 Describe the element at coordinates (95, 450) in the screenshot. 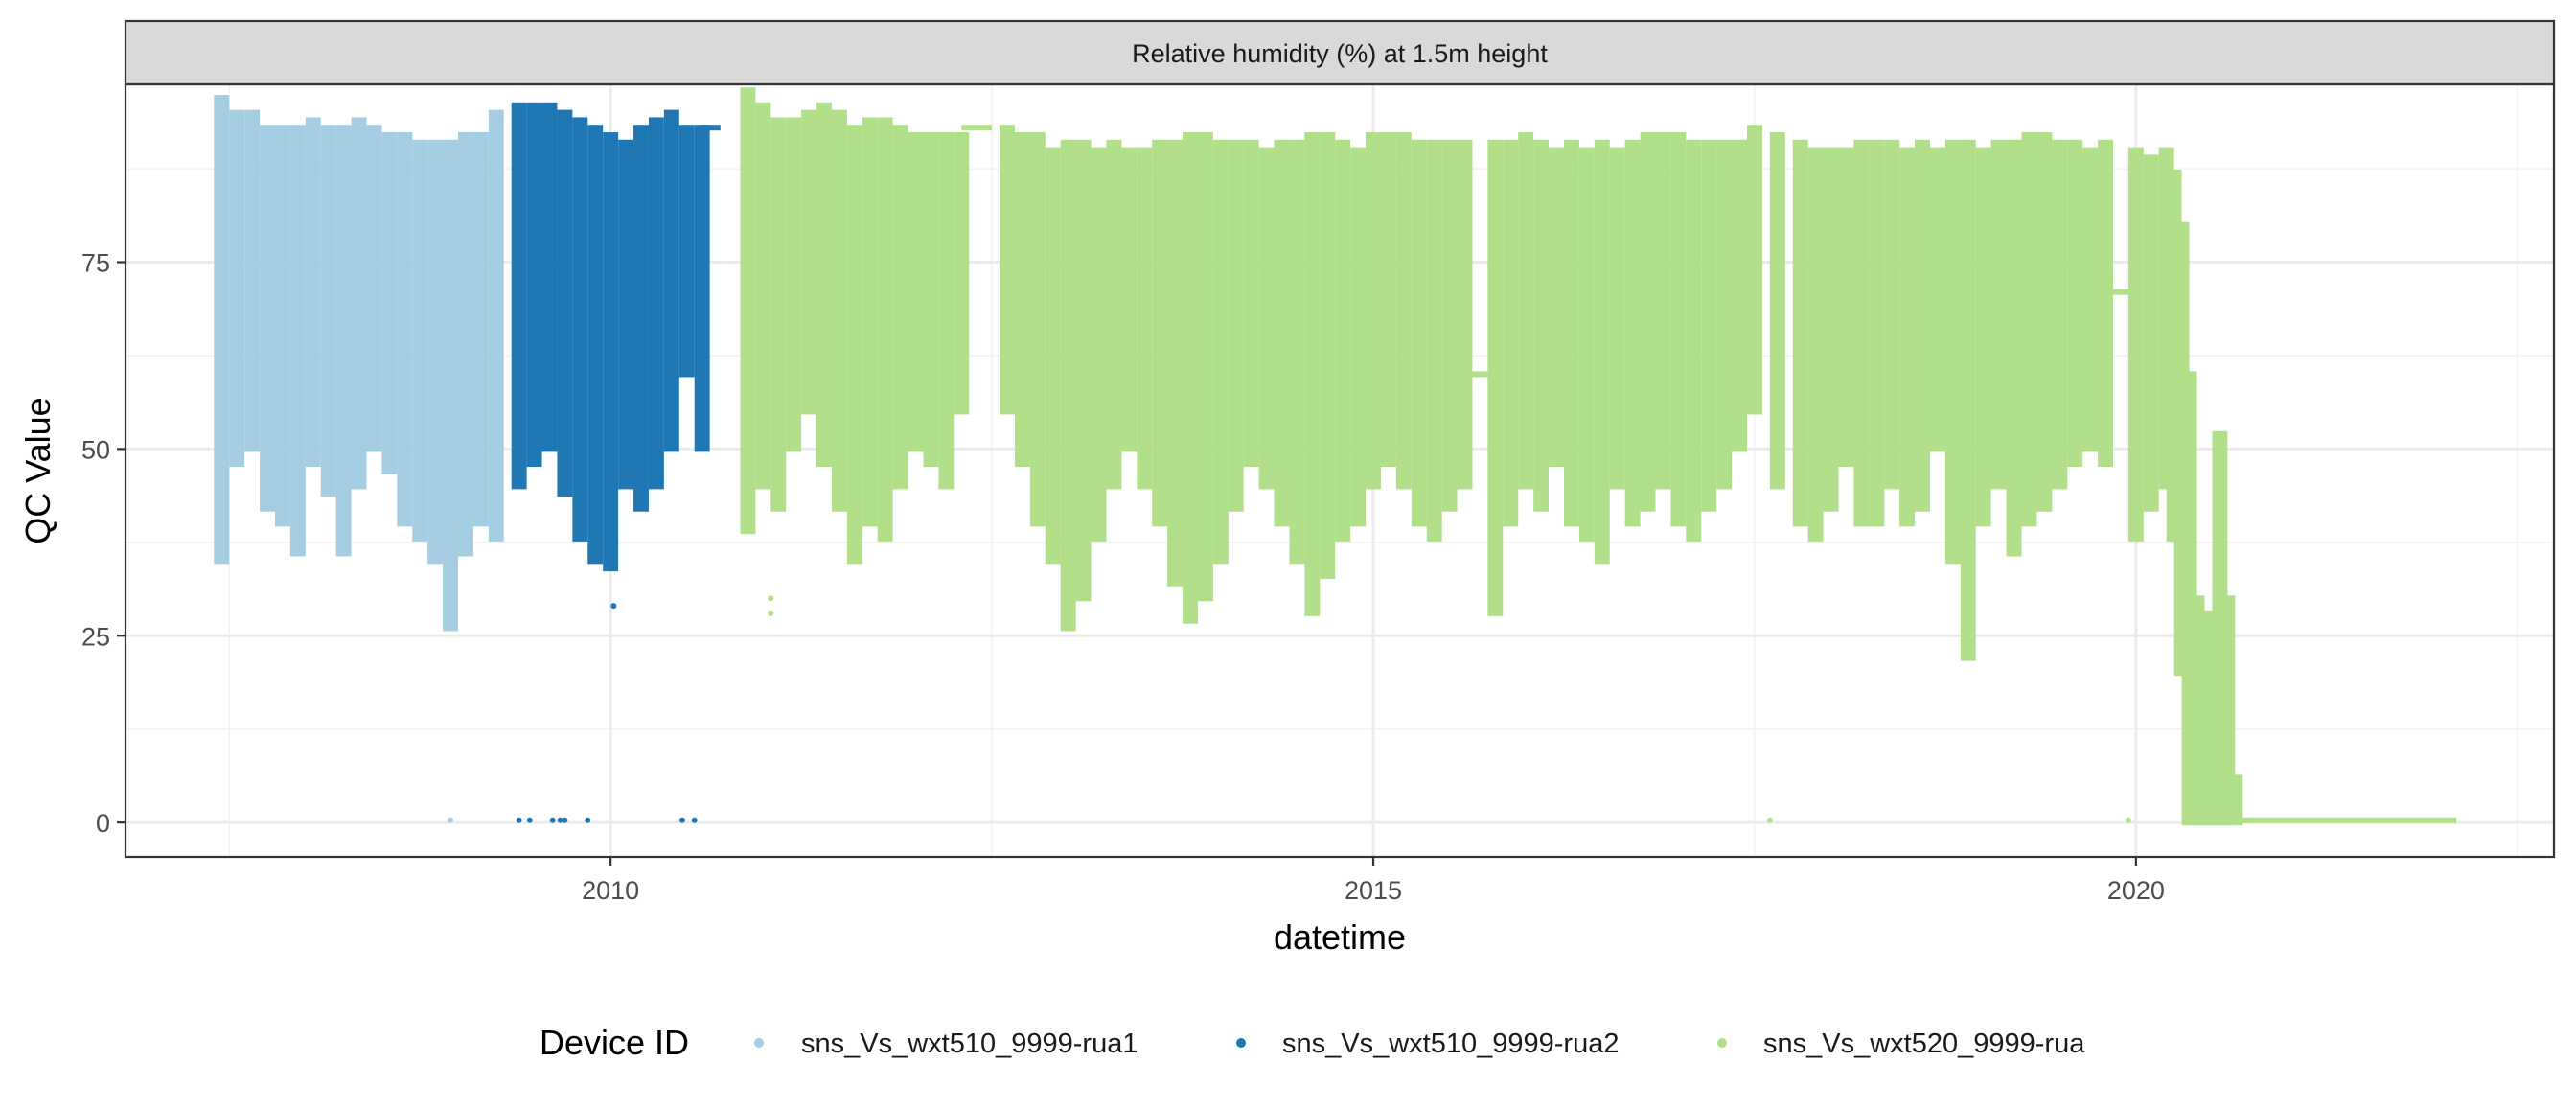

I see `y-tick-label: 50` at that location.